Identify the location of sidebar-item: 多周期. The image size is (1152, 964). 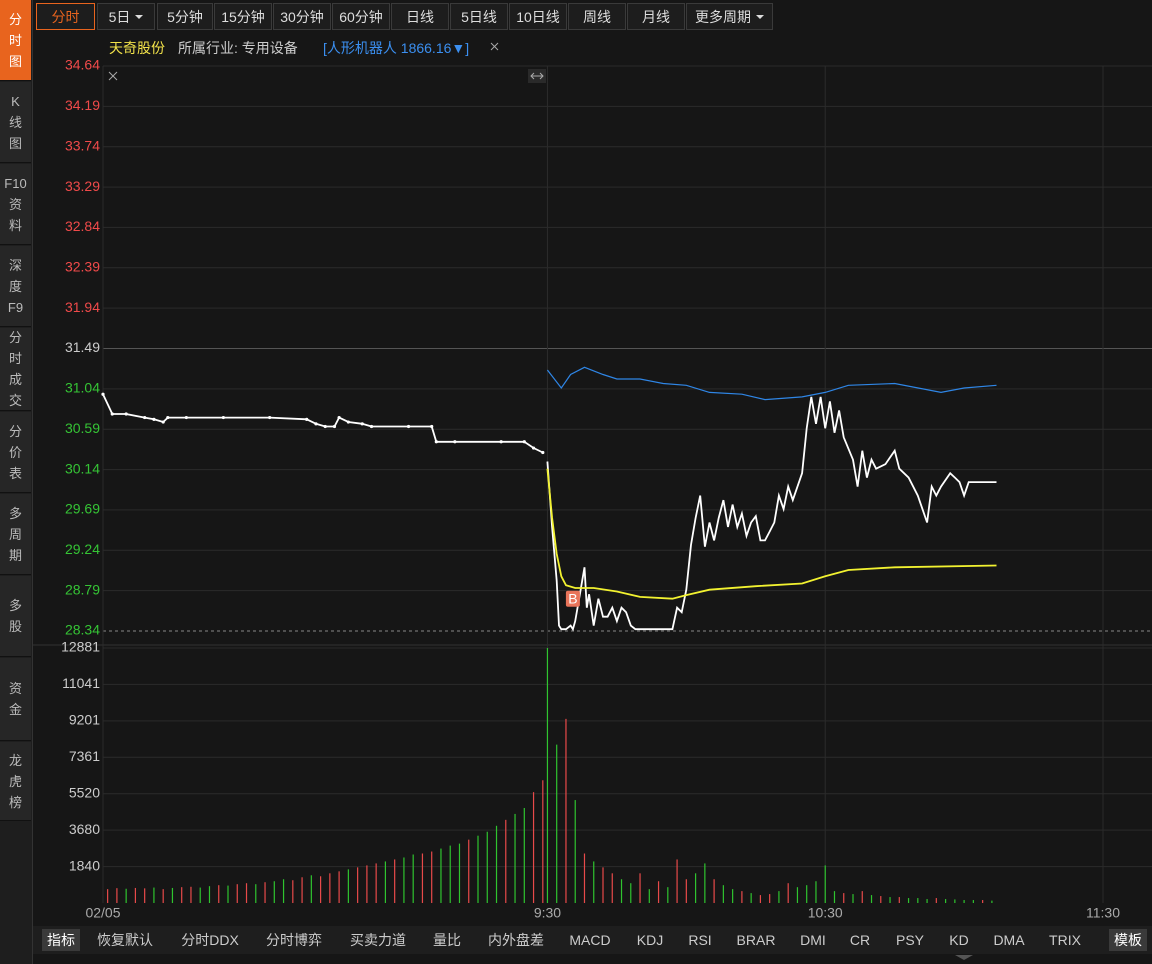
(15, 534).